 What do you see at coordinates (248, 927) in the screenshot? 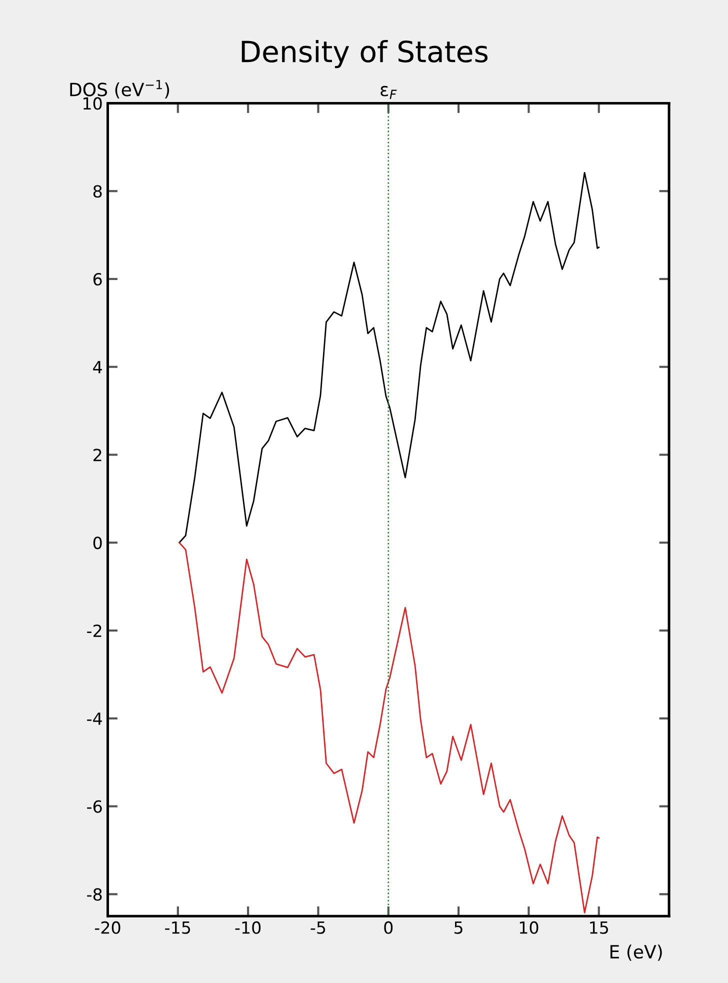
I see `x-tick-label: -10` at bounding box center [248, 927].